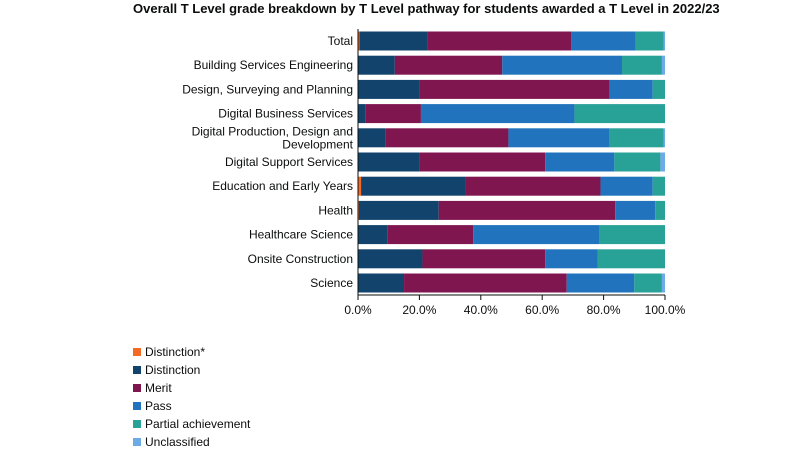 Image resolution: width=800 pixels, height=457 pixels. What do you see at coordinates (285, 114) in the screenshot?
I see `category-label: Digital Business Services` at bounding box center [285, 114].